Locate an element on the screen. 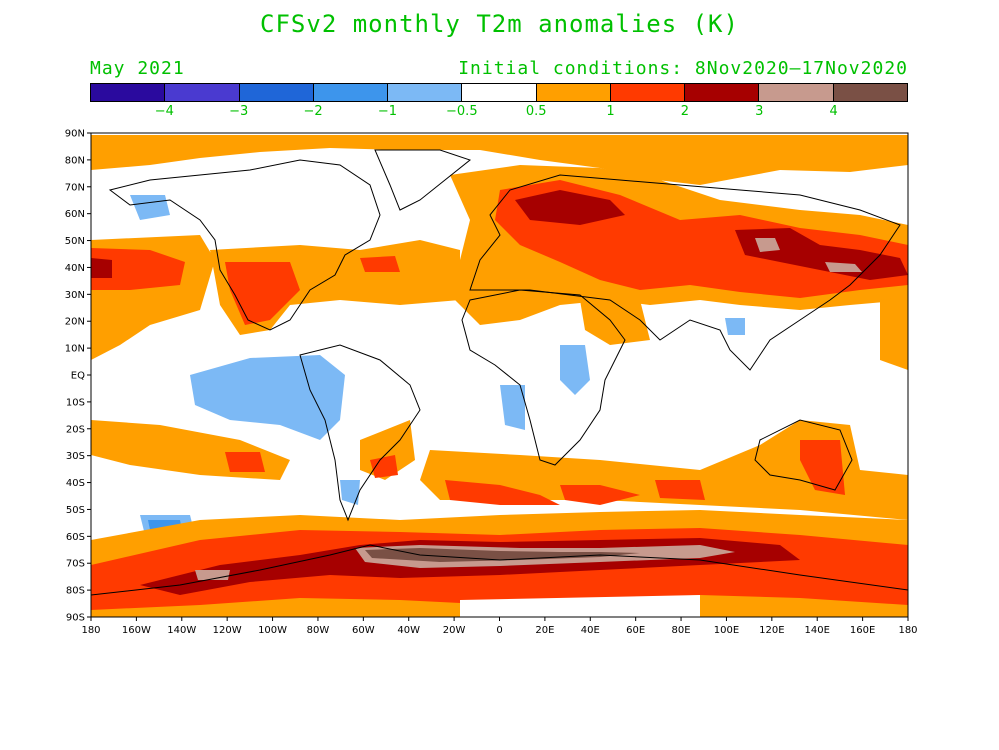 This screenshot has width=999, height=750. lon-label: 120E is located at coordinates (771, 630).